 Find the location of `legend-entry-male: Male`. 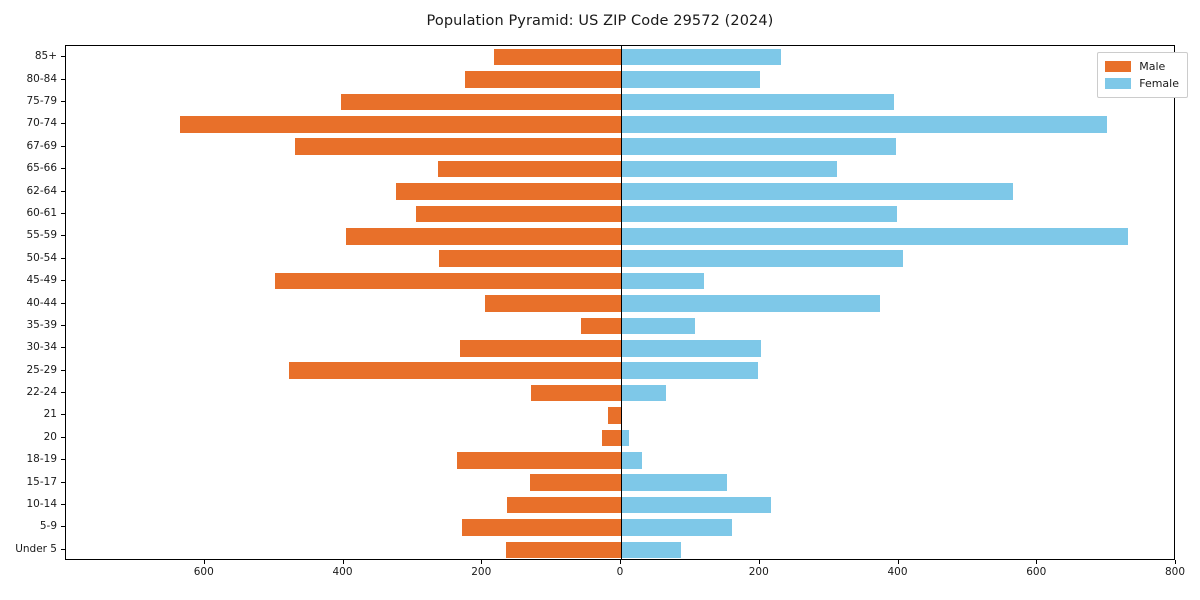

legend-entry-male: Male is located at coordinates (1142, 66).